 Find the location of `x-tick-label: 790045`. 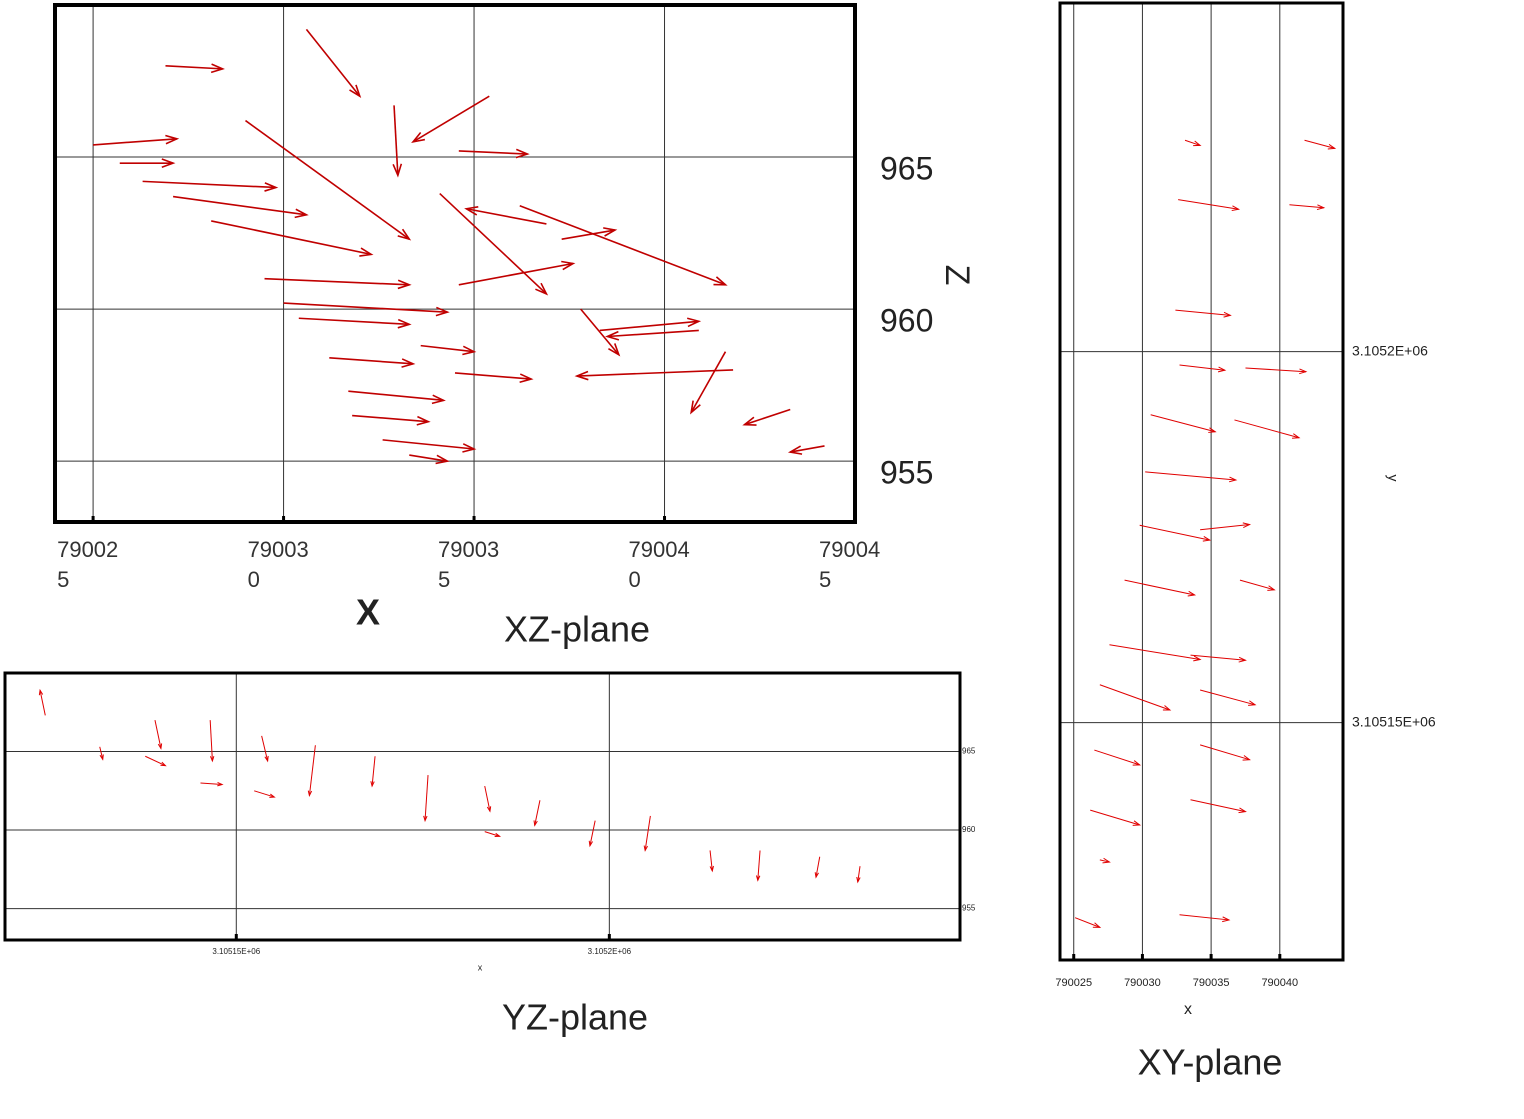

x-tick-label: 790045 is located at coordinates (850, 564).